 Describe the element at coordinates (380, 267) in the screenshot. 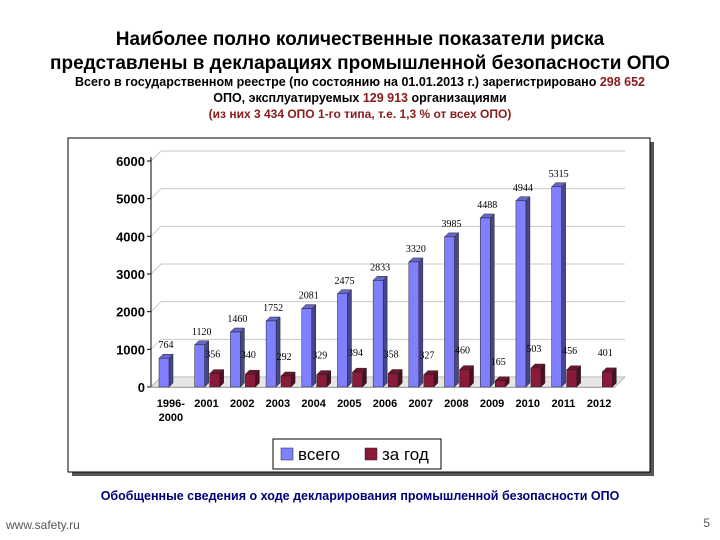

I see `data-label-vsego: 2833` at that location.